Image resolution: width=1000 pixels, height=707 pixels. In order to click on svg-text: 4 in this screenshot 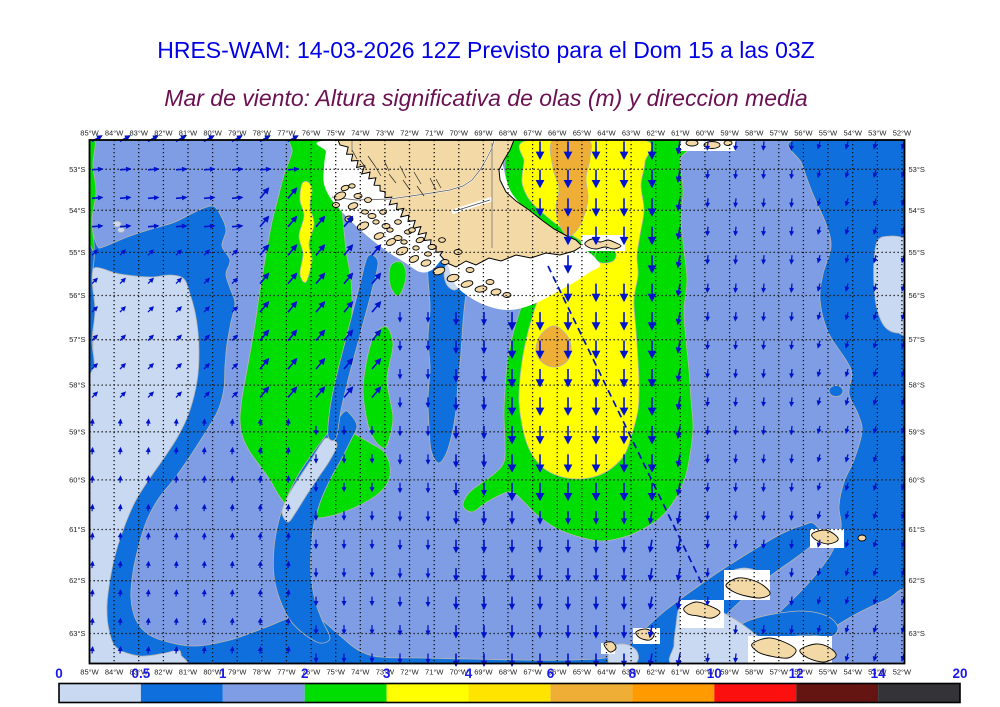, I will do `click(469, 673)`.